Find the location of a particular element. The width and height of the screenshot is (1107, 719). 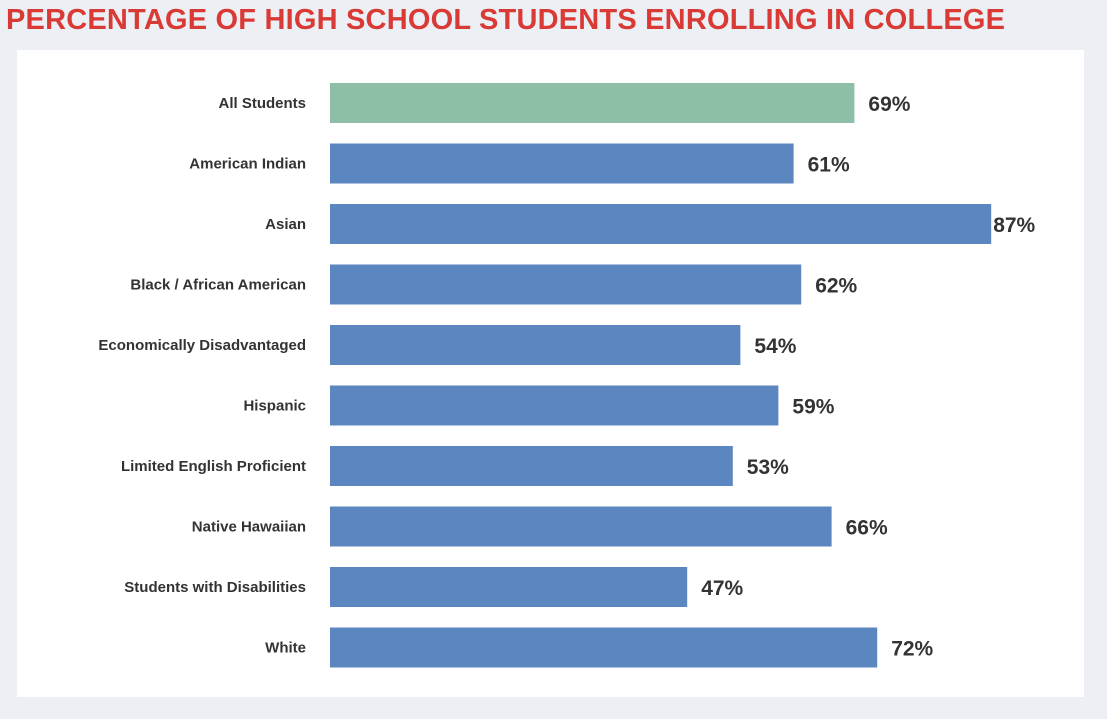

value-label: 69% is located at coordinates (889, 104).